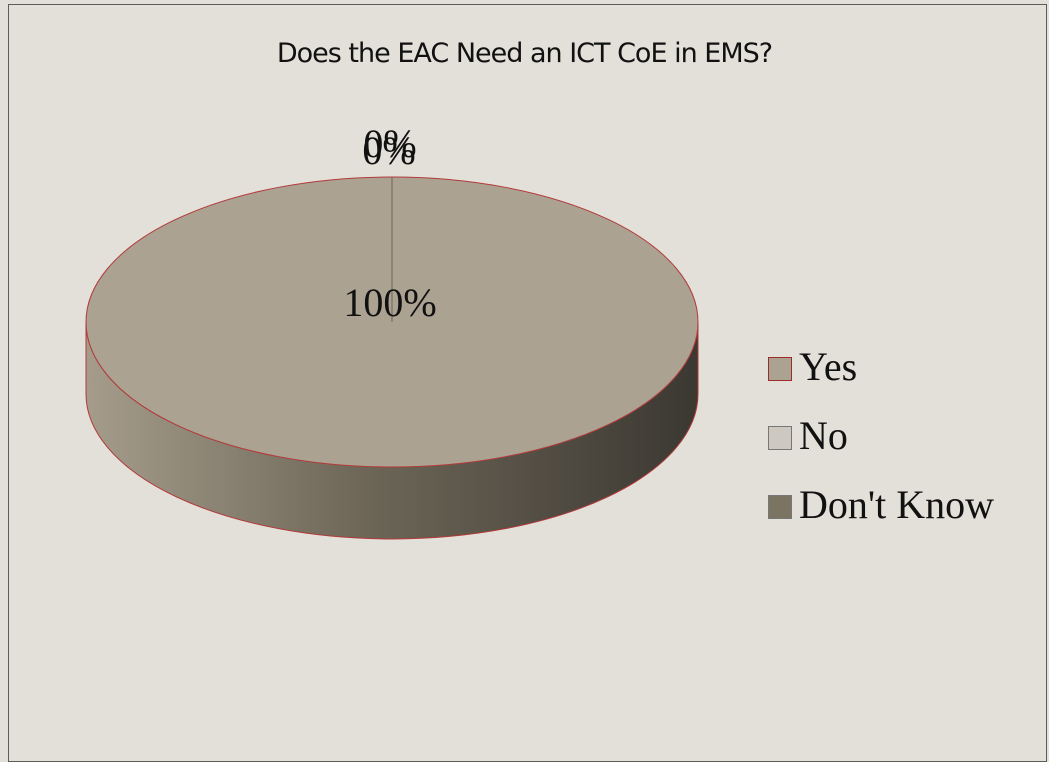 Image resolution: width=1049 pixels, height=762 pixels. I want to click on chart-title: Does the EAC Need an ICT CoE in EMS?, so click(524, 53).